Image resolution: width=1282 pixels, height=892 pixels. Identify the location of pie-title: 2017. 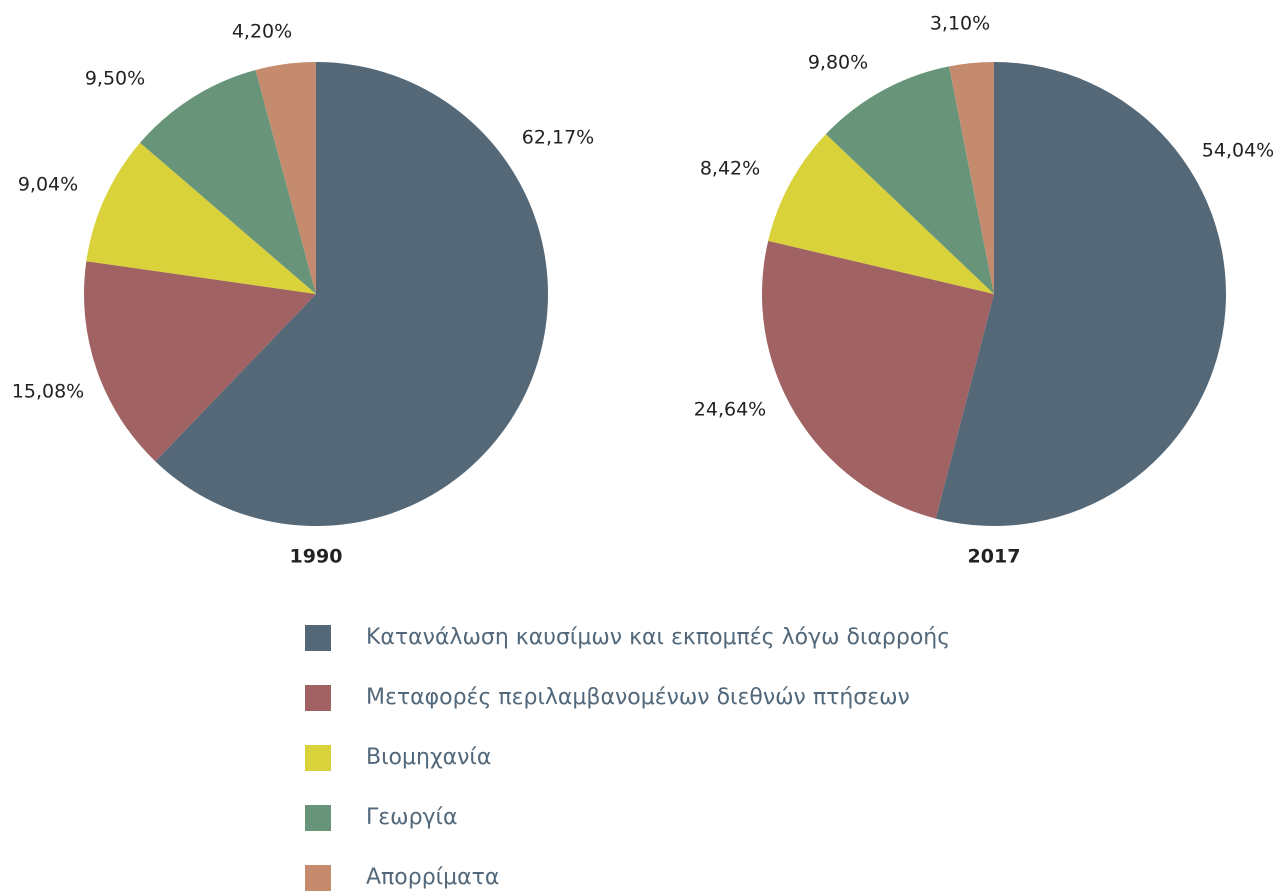
(994, 557).